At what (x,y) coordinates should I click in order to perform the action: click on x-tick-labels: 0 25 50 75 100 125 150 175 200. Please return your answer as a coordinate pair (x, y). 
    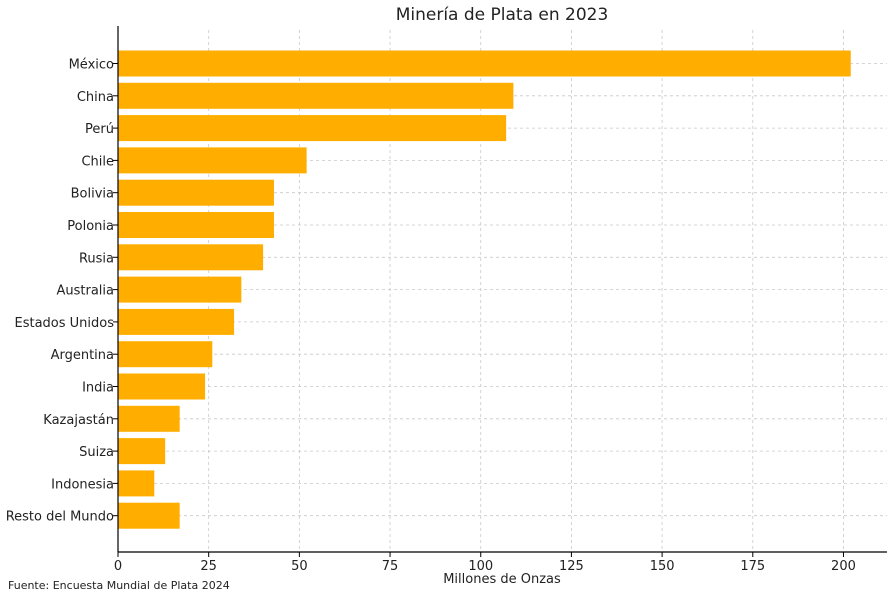
    Looking at the image, I should click on (485, 566).